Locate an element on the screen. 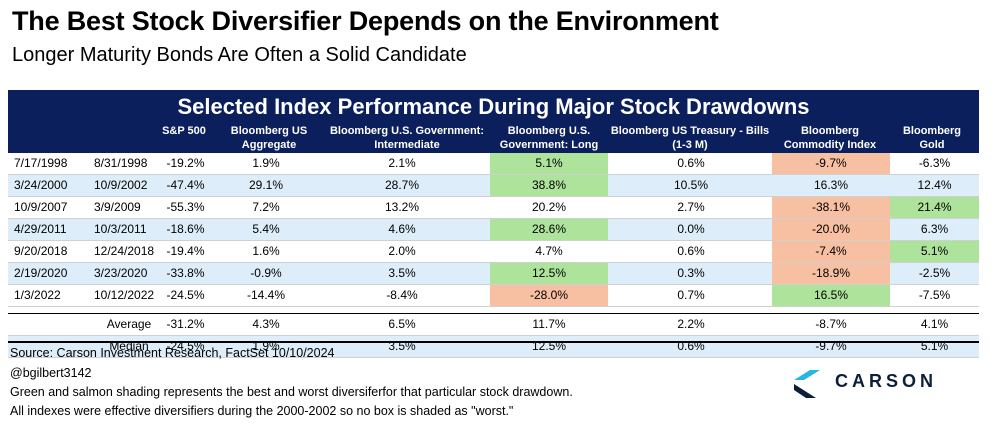 This screenshot has height=430, width=1008. value-cell: 3.5% is located at coordinates (402, 273).